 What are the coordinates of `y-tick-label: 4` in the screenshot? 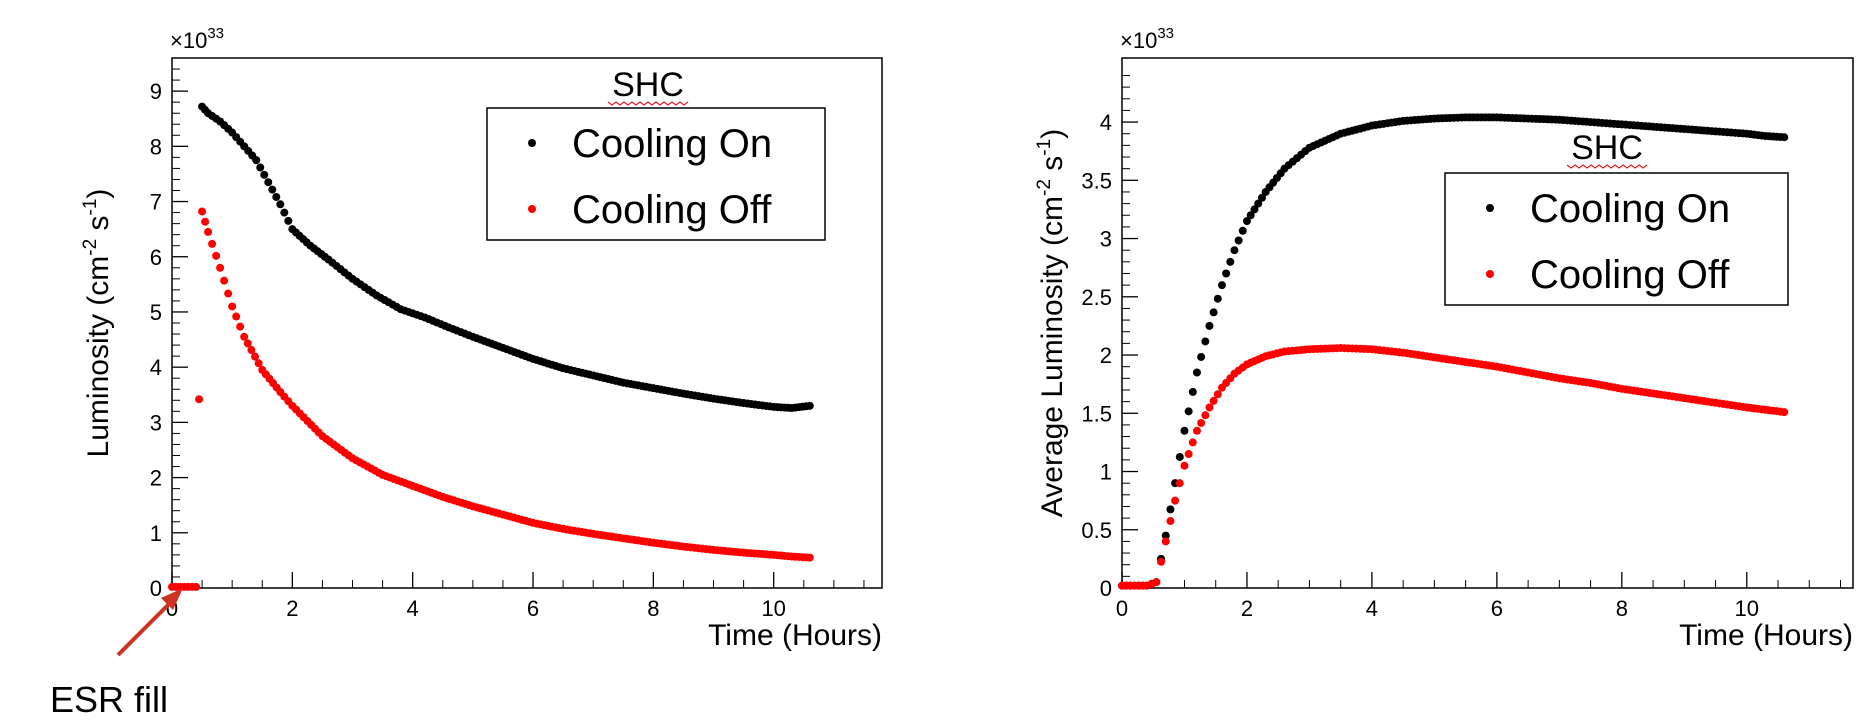 It's located at (156, 367).